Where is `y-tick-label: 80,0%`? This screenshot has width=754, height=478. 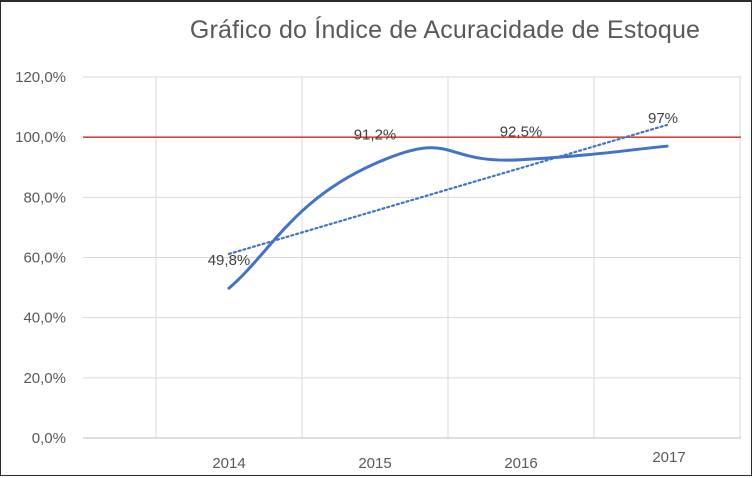
y-tick-label: 80,0% is located at coordinates (44, 197).